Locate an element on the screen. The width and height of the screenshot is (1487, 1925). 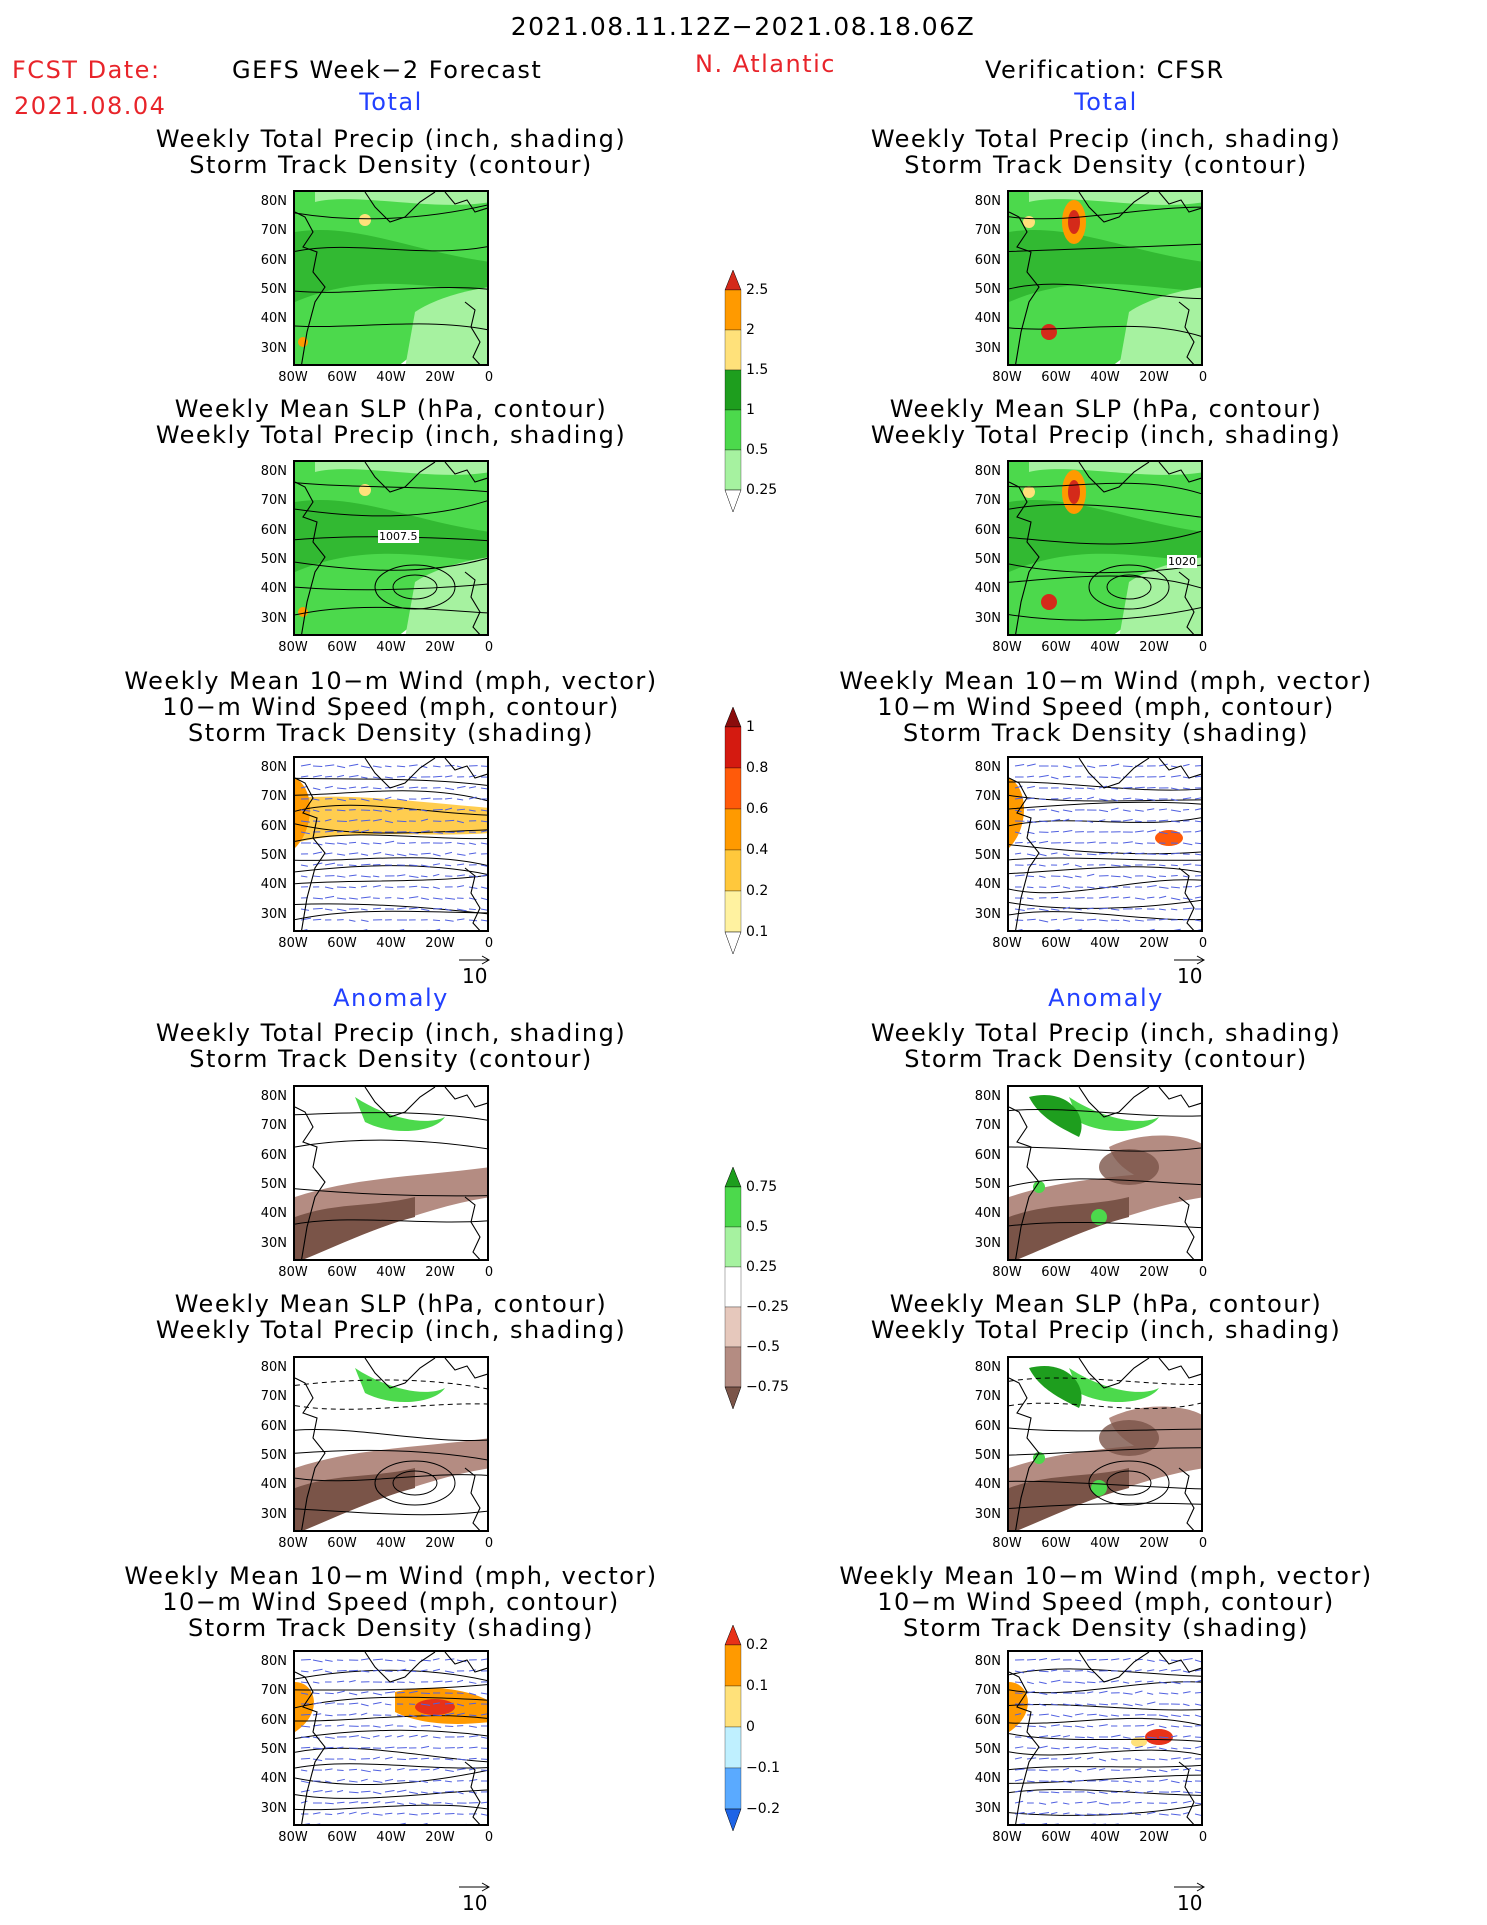
map-slp_precip-forecast-anomaly is located at coordinates (391, 1444).